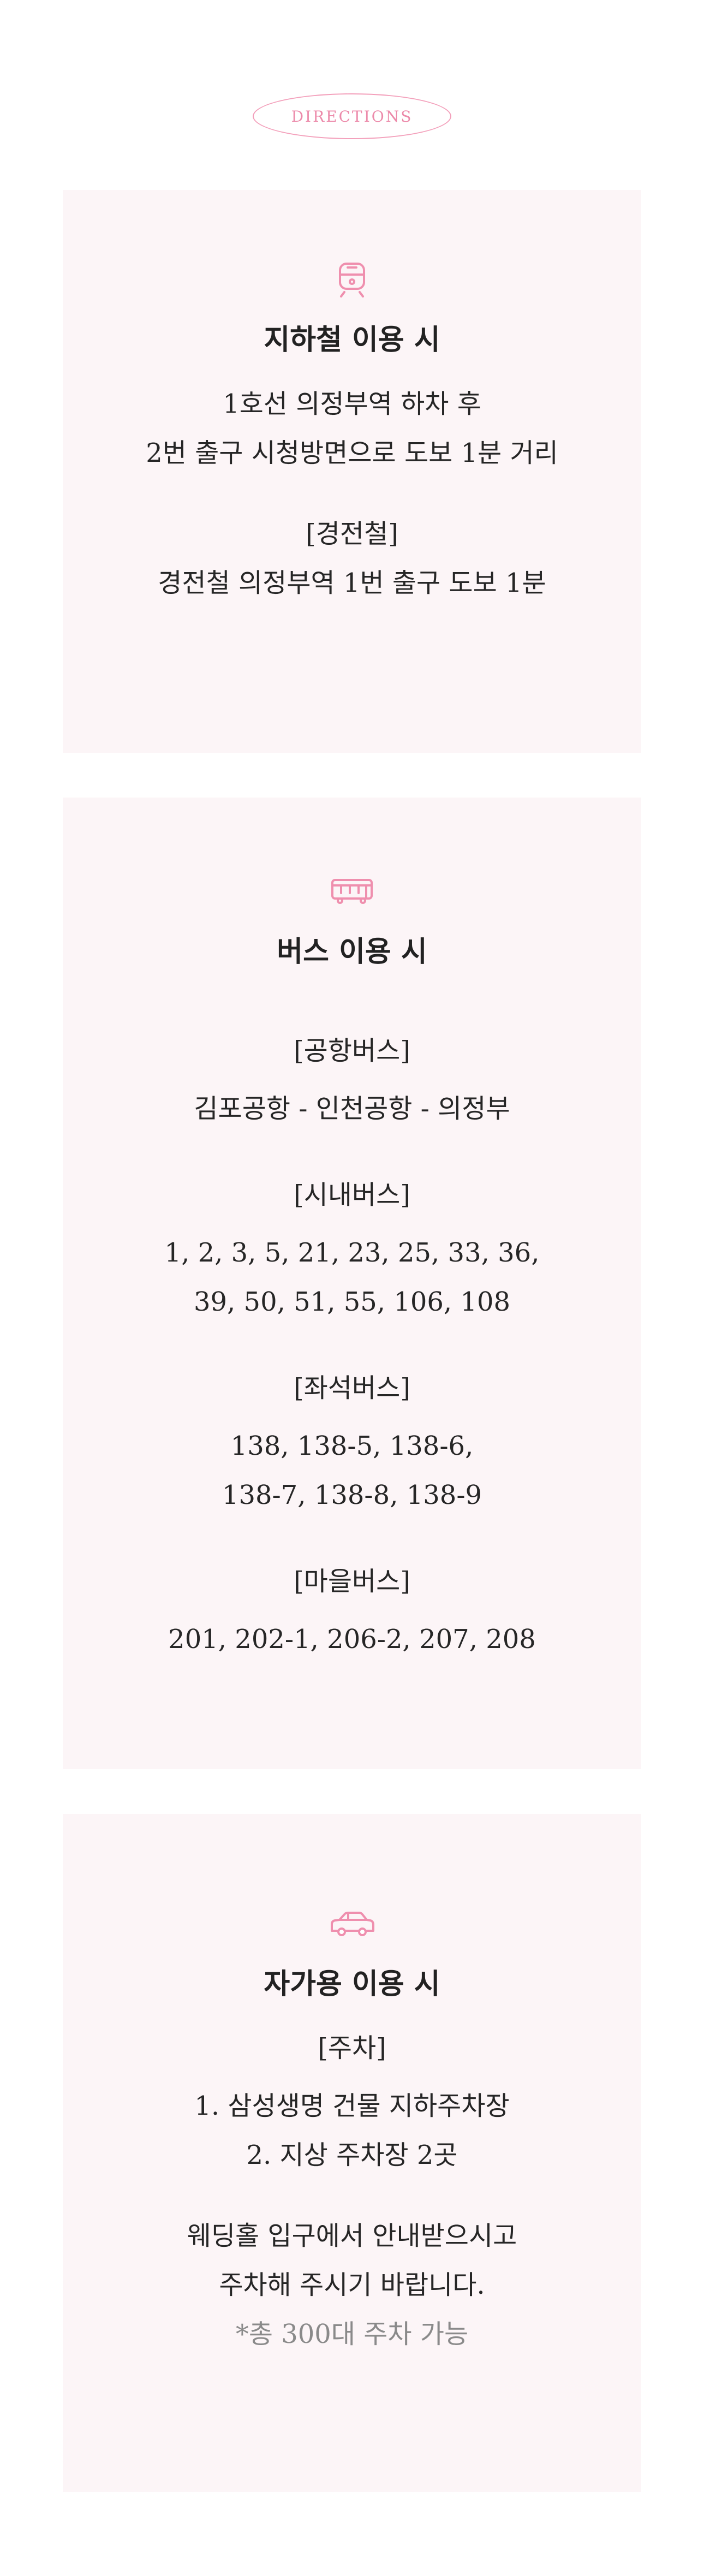 This screenshot has width=704, height=2576. I want to click on airport-bus-heading: [공항버스], so click(352, 1051).